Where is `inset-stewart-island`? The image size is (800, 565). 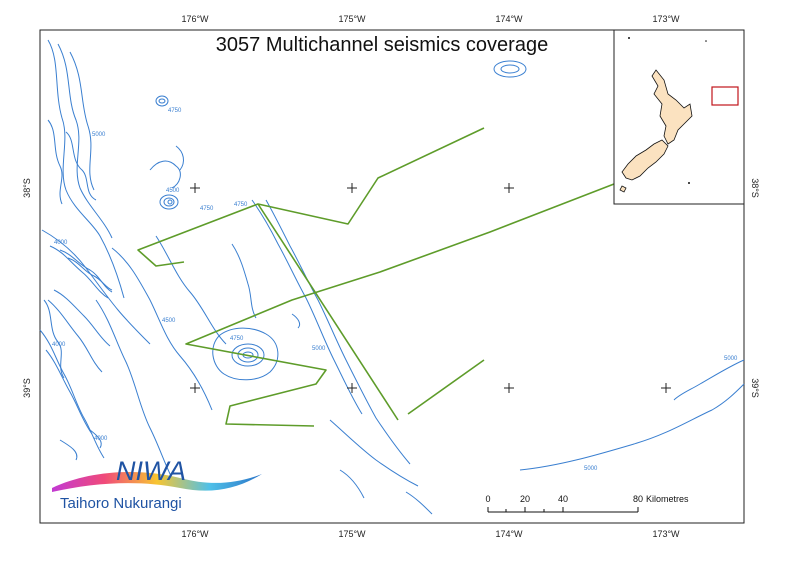
inset-stewart-island is located at coordinates (623, 189).